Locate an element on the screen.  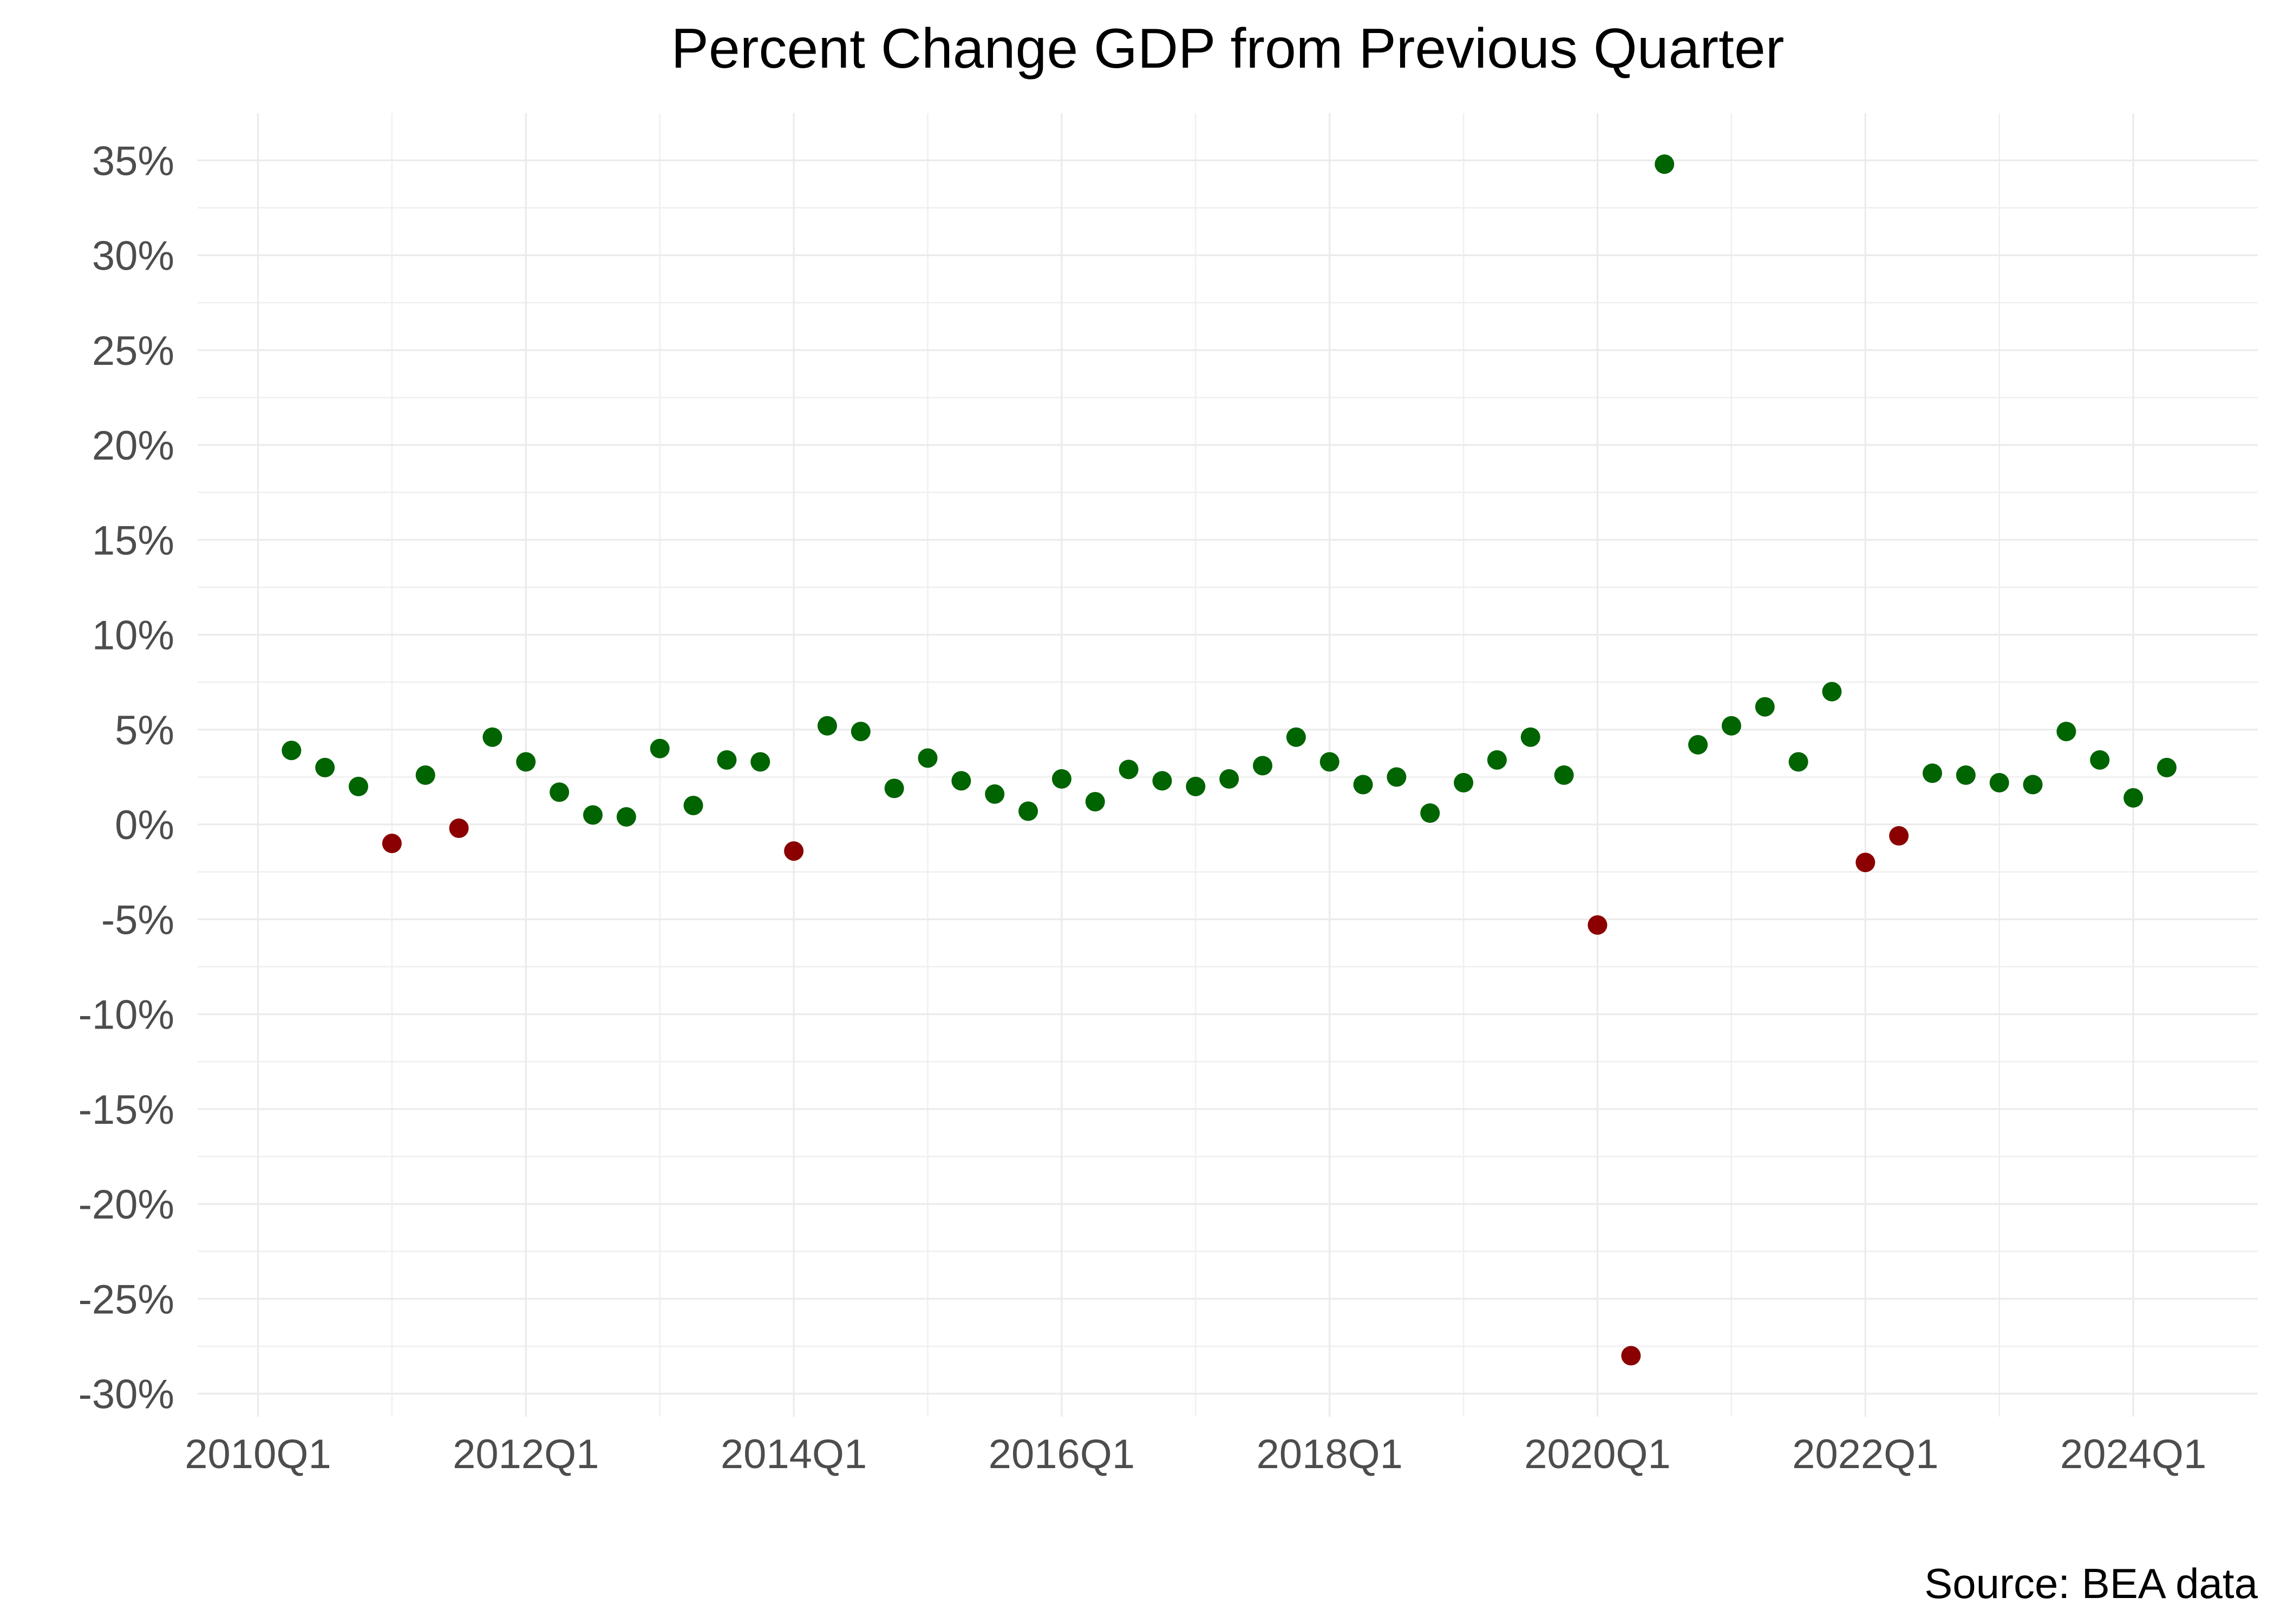
x-tick-label: 2022Q1 is located at coordinates (1865, 1454).